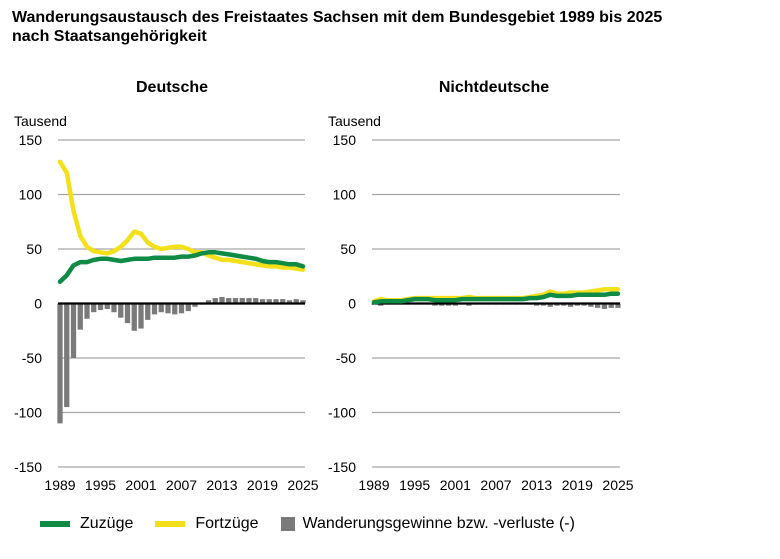 This screenshot has height=559, width=780. What do you see at coordinates (296, 301) in the screenshot?
I see `bar-saldo-deutsche-2024` at bounding box center [296, 301].